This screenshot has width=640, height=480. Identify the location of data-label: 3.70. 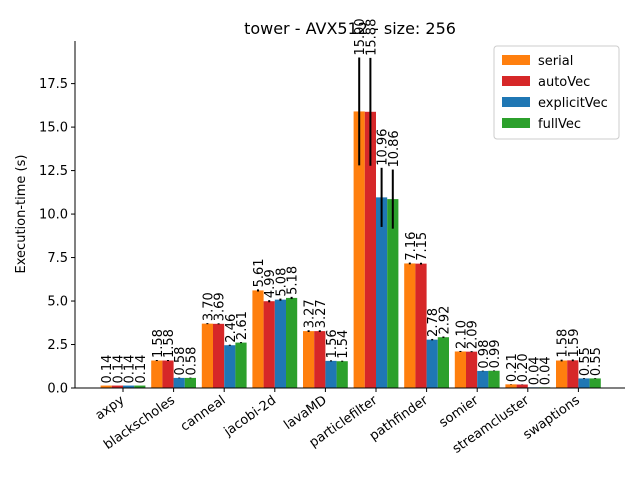
(208, 306).